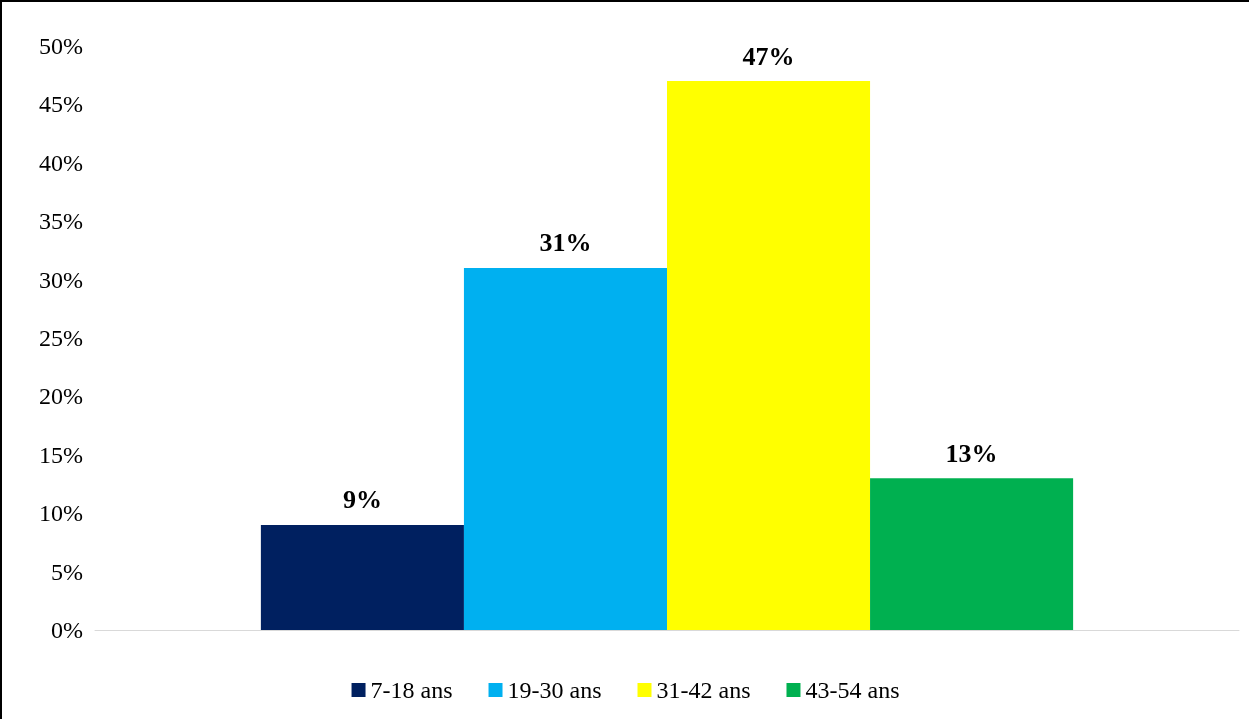 The height and width of the screenshot is (721, 1251). I want to click on y-tick-label: 50%, so click(61, 46).